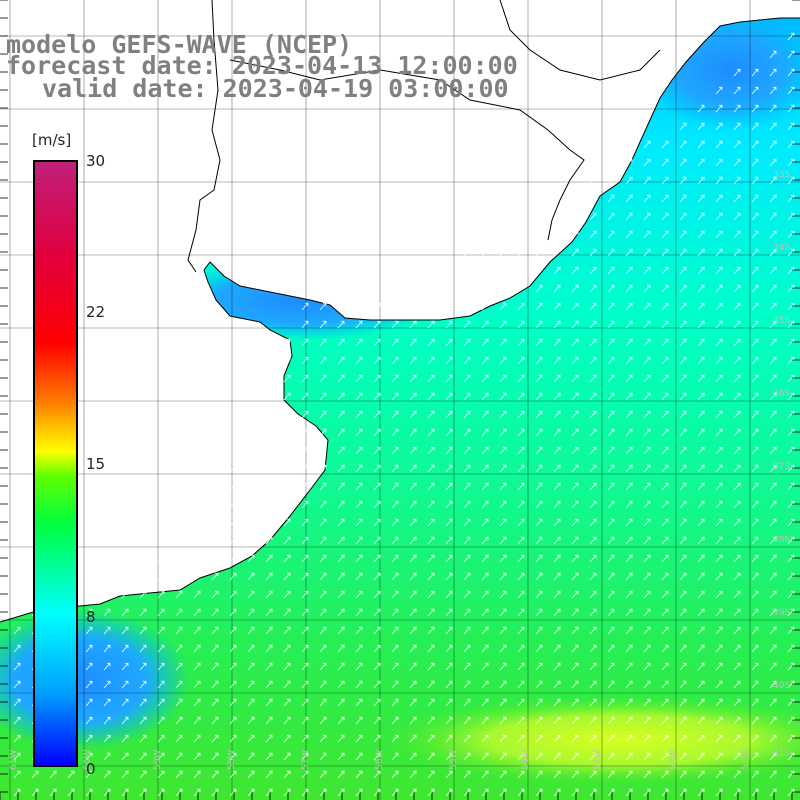 The width and height of the screenshot is (800, 800). I want to click on lat-label: 38S, so click(781, 540).